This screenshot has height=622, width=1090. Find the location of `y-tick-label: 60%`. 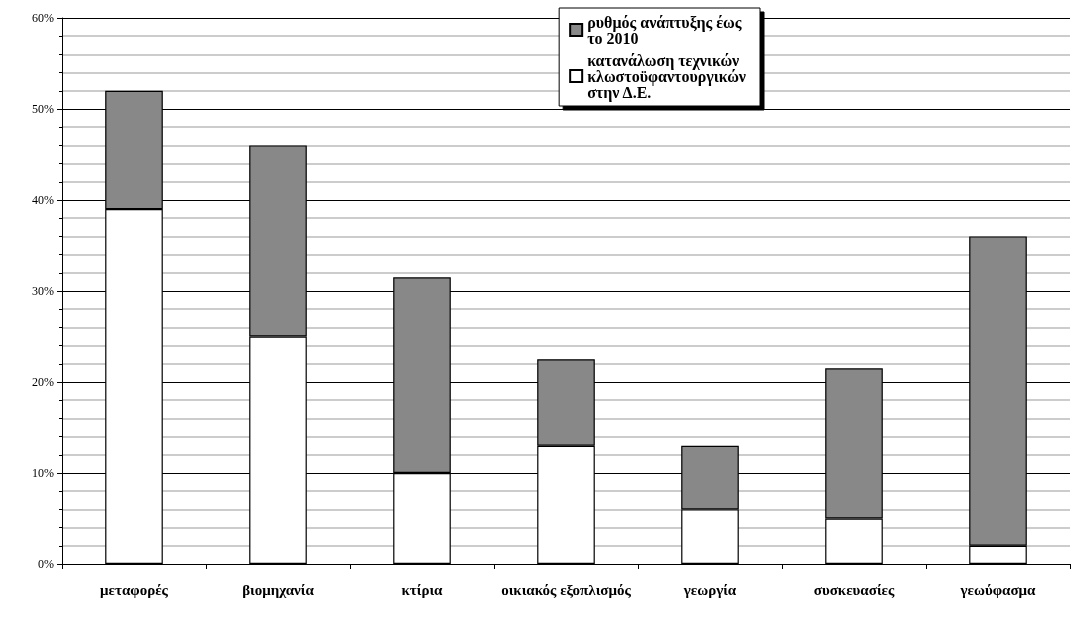

y-tick-label: 60% is located at coordinates (43, 18).